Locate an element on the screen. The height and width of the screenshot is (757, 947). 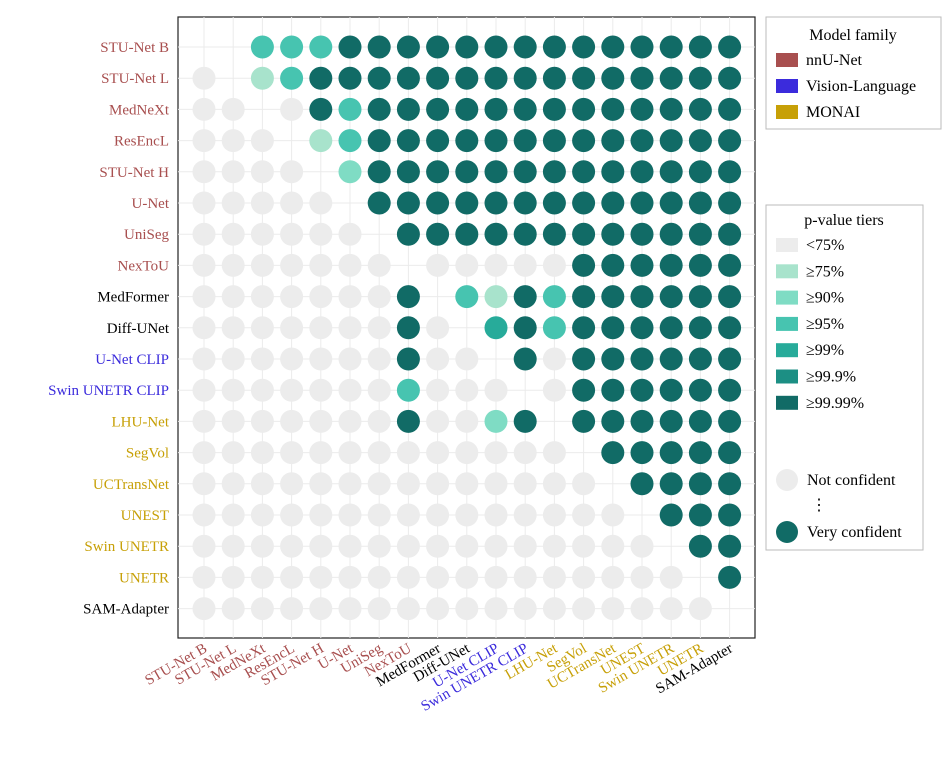
y-tick-label: NexToU is located at coordinates (144, 266).